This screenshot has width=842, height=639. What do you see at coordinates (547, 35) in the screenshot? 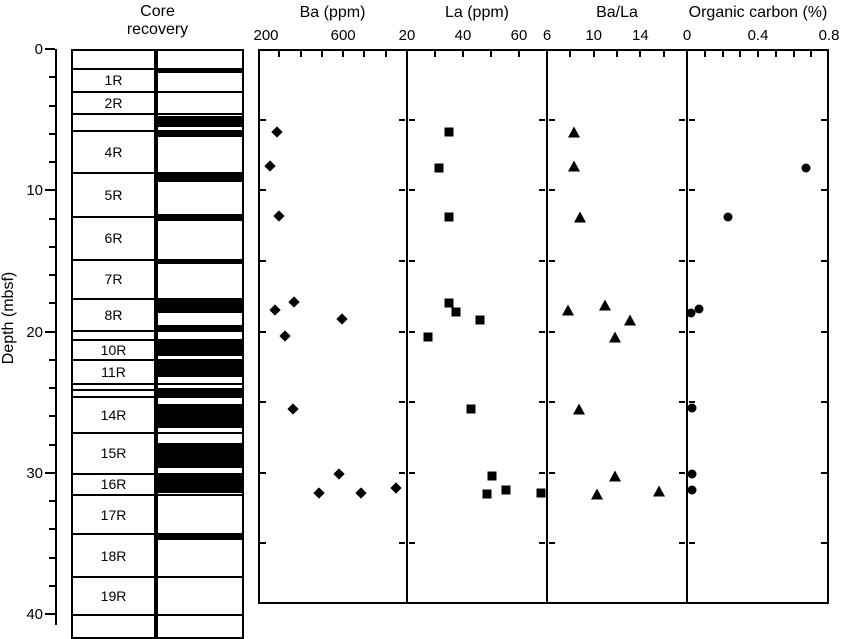
I see `value-tick-label: 6` at bounding box center [547, 35].